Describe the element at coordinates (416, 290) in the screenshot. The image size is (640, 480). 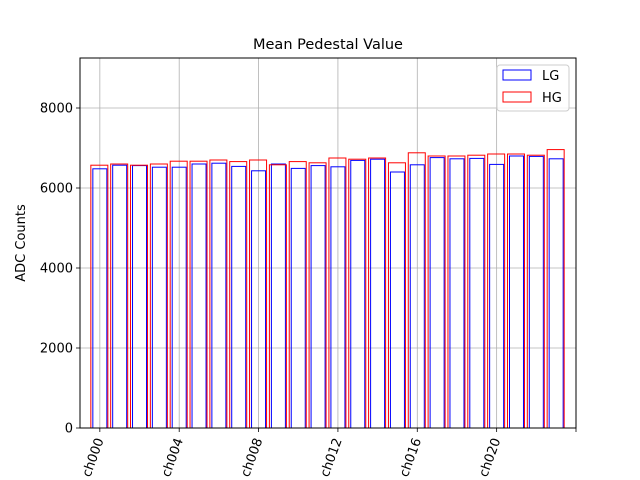
I see `bar-hg-ch016` at that location.